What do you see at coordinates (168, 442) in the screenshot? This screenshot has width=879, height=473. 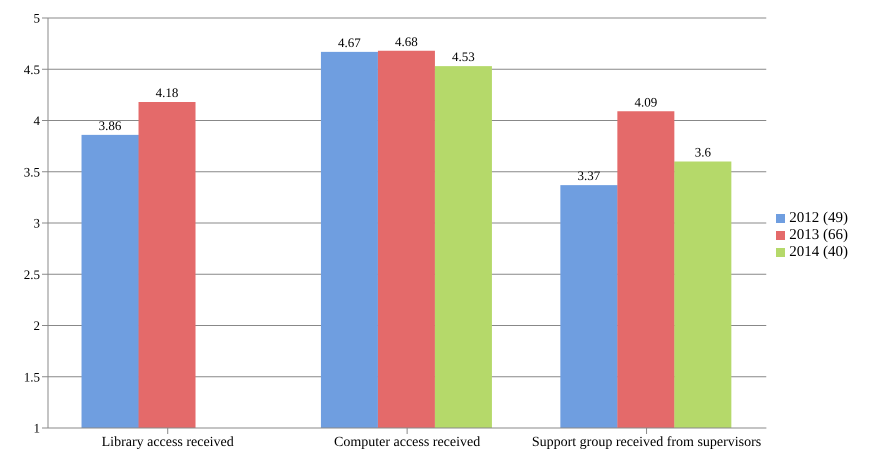 I see `x-tick-label: Library access received` at bounding box center [168, 442].